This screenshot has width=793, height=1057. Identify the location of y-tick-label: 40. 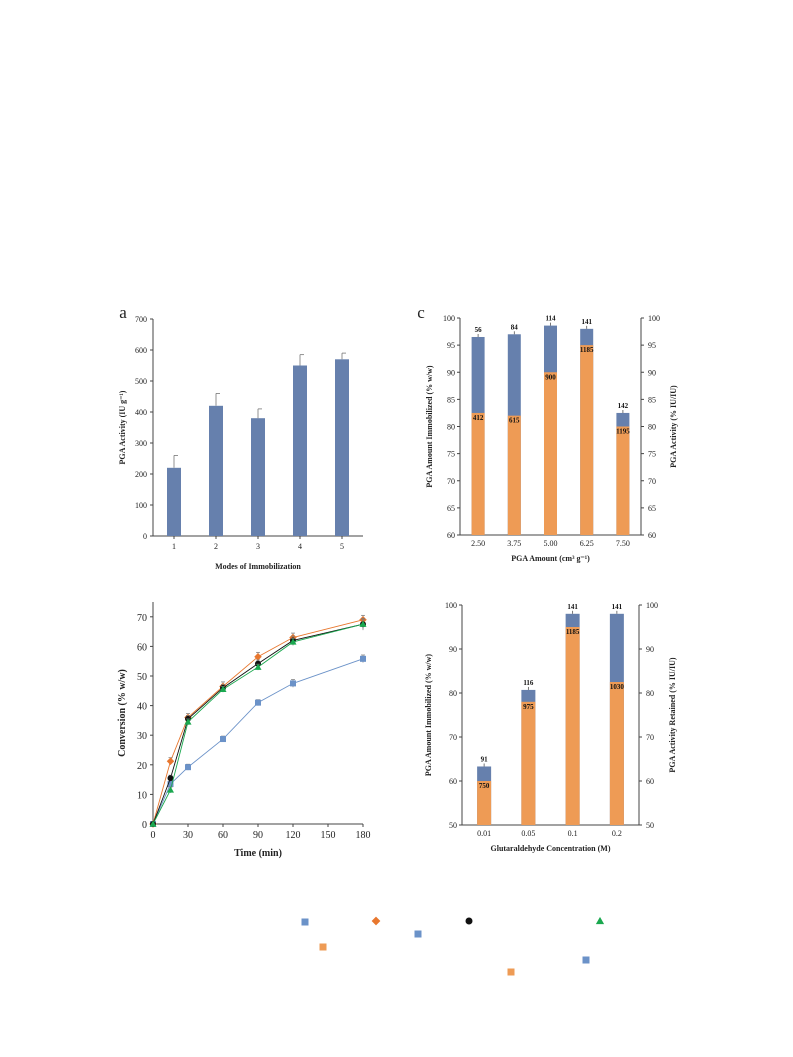
(142, 707).